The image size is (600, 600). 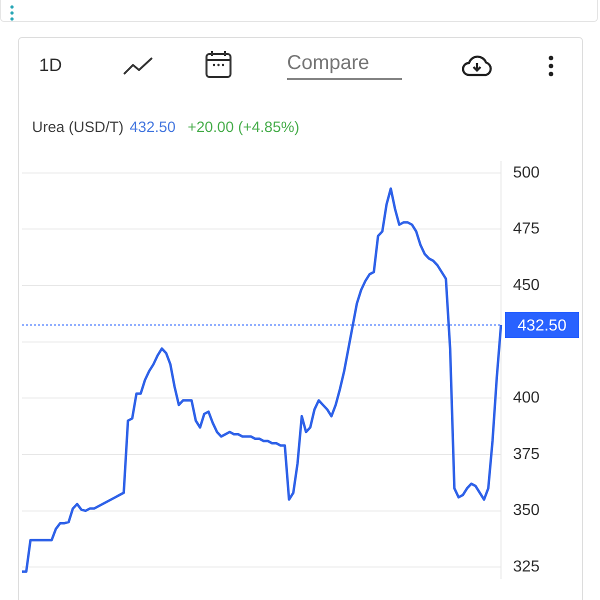 I want to click on chart-title: Urea (USD/T), so click(x=78, y=127).